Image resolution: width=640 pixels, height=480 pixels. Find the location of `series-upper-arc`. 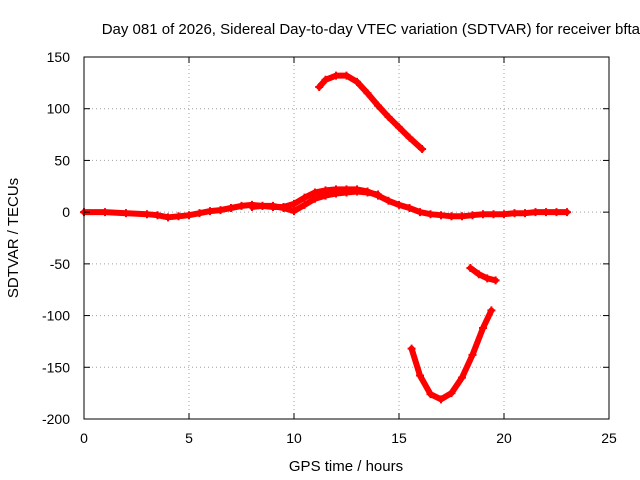

series-upper-arc is located at coordinates (371, 112).